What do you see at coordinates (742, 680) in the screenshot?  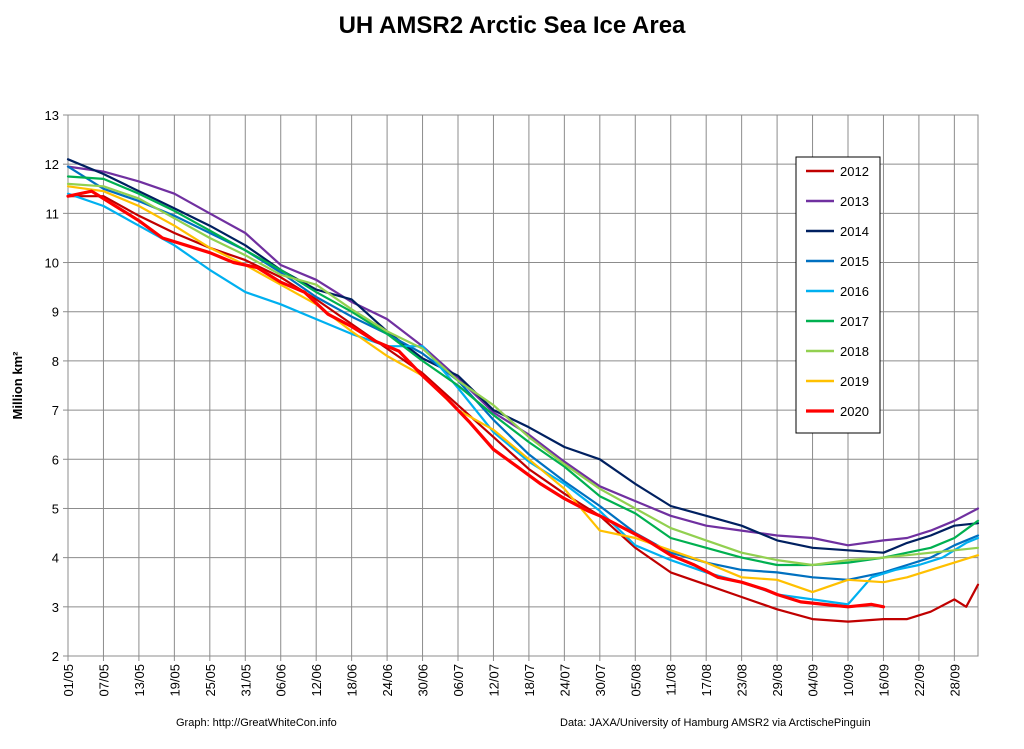 I see `x-tick-label: 23/08` at bounding box center [742, 680].